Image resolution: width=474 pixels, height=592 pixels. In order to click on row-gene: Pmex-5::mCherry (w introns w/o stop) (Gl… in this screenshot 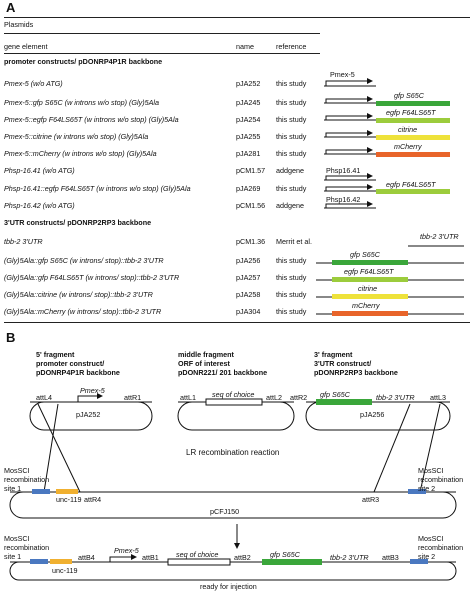, I will do `click(80, 153)`.